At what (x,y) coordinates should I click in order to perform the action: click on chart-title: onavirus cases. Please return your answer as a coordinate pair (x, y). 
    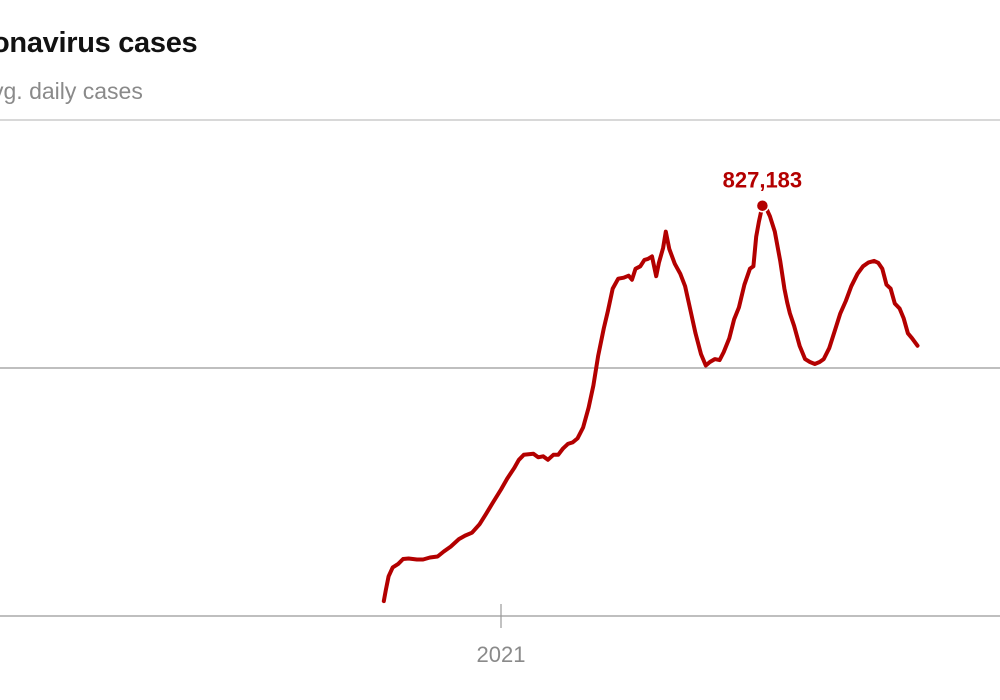
    Looking at the image, I should click on (99, 43).